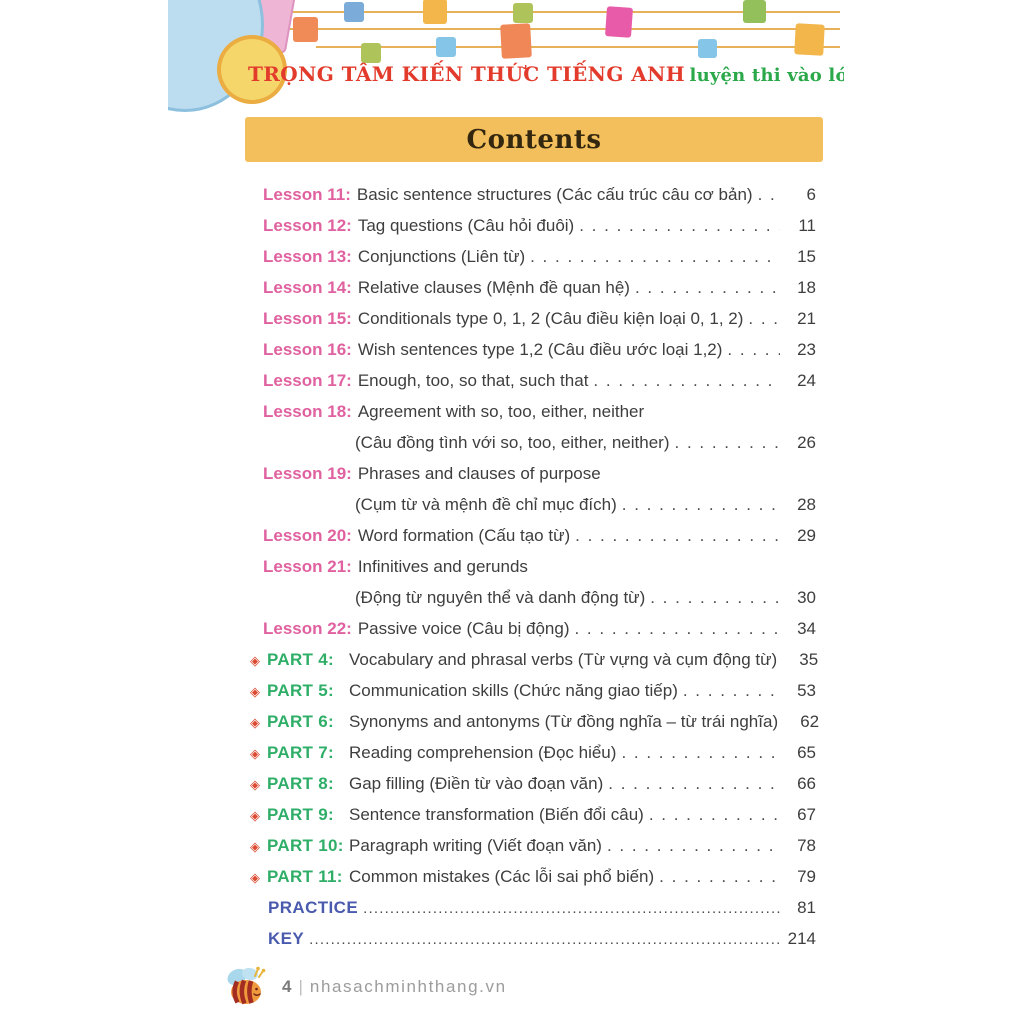  Describe the element at coordinates (467, 74) in the screenshot. I see `book-title-main: TRỌNG TÂM KIẾN THỨC TIẾNG ANH` at that location.